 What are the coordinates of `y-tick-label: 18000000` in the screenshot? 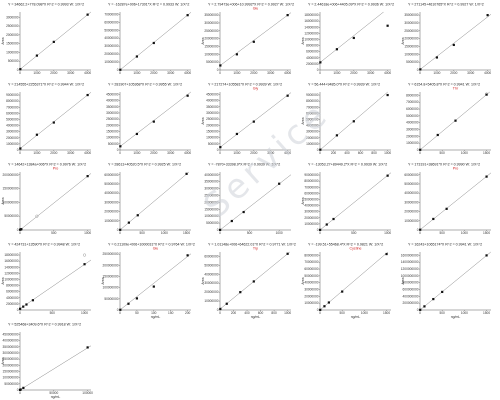 It's located at (11, 255).